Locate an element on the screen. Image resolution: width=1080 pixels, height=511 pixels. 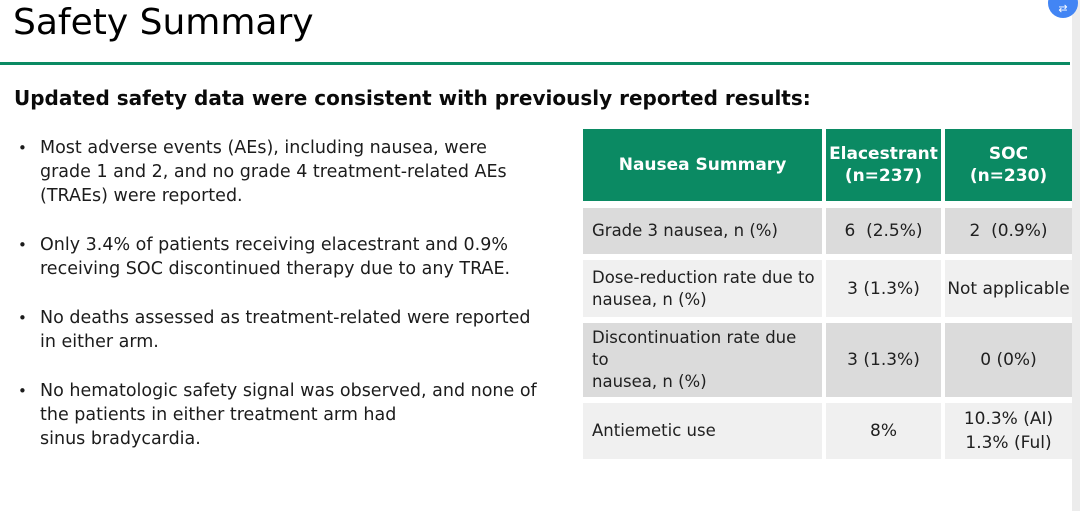
row-label: Antiemetic use is located at coordinates (704, 431).